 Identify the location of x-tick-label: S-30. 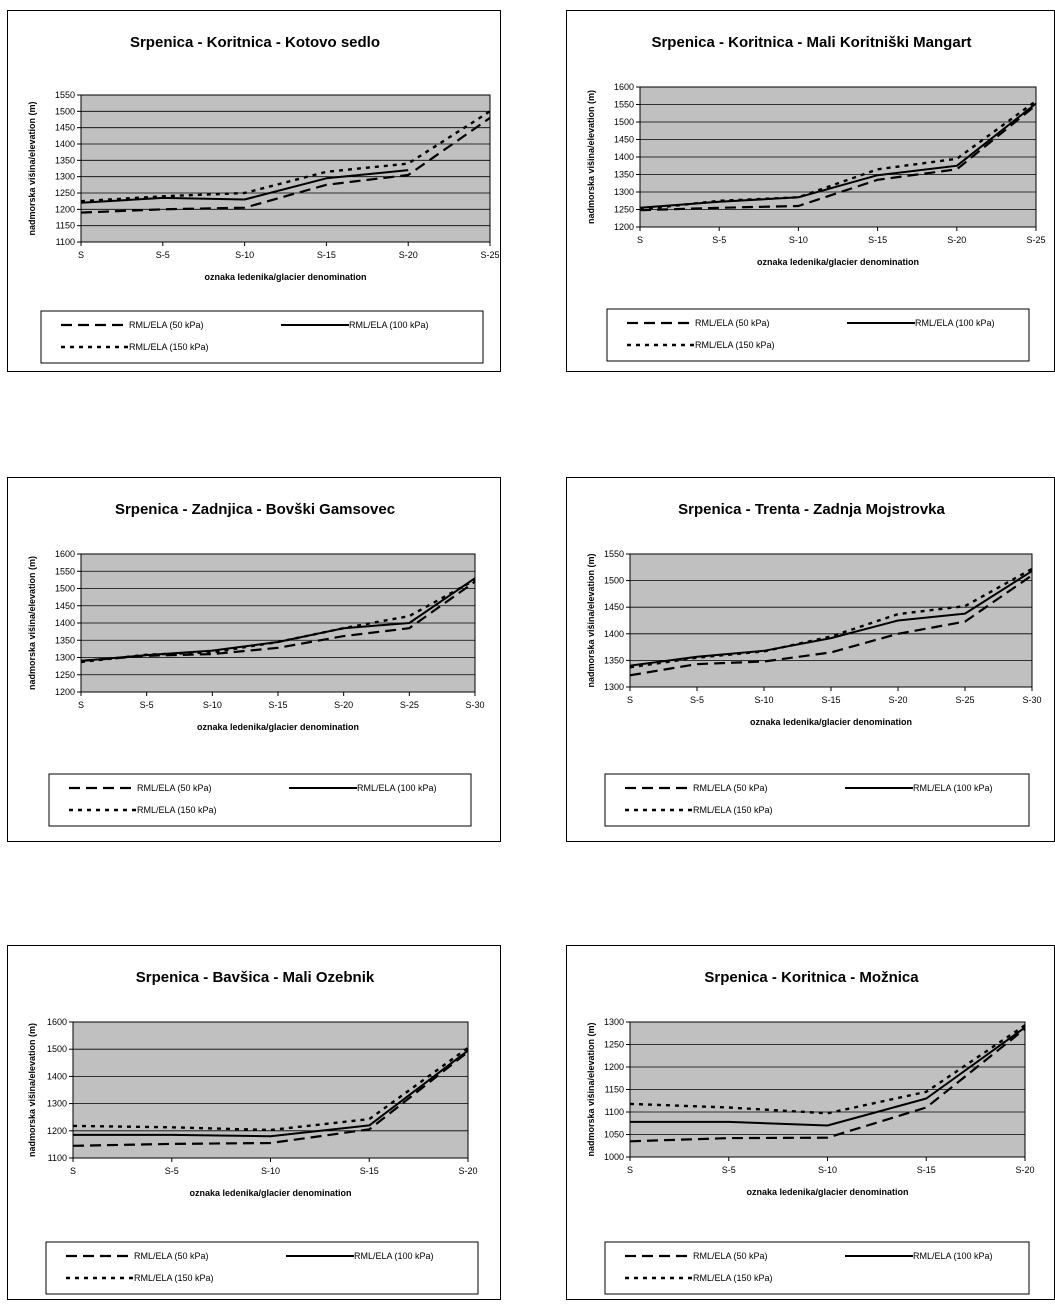
(474, 705).